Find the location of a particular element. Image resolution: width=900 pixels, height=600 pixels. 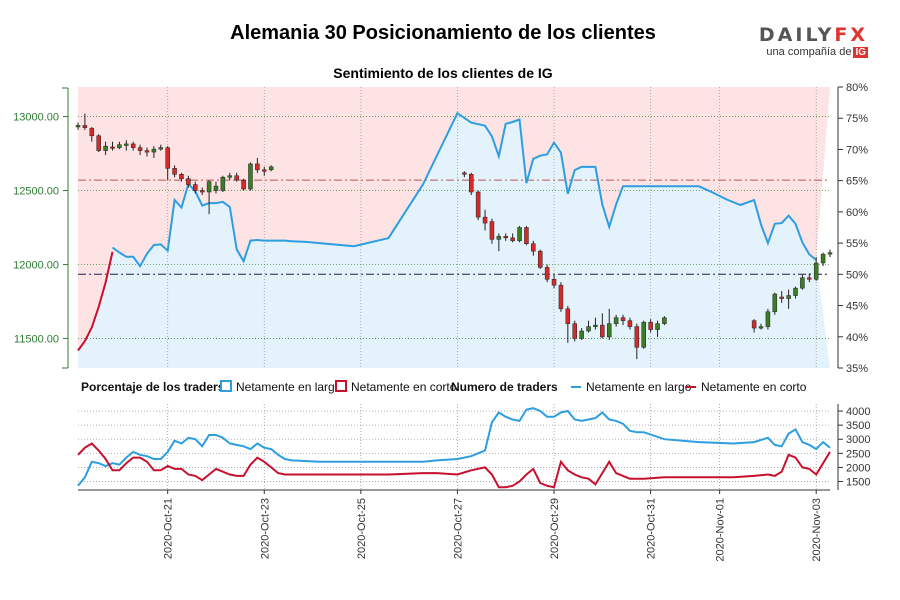

percent-tick-label: 50% is located at coordinates (857, 275).